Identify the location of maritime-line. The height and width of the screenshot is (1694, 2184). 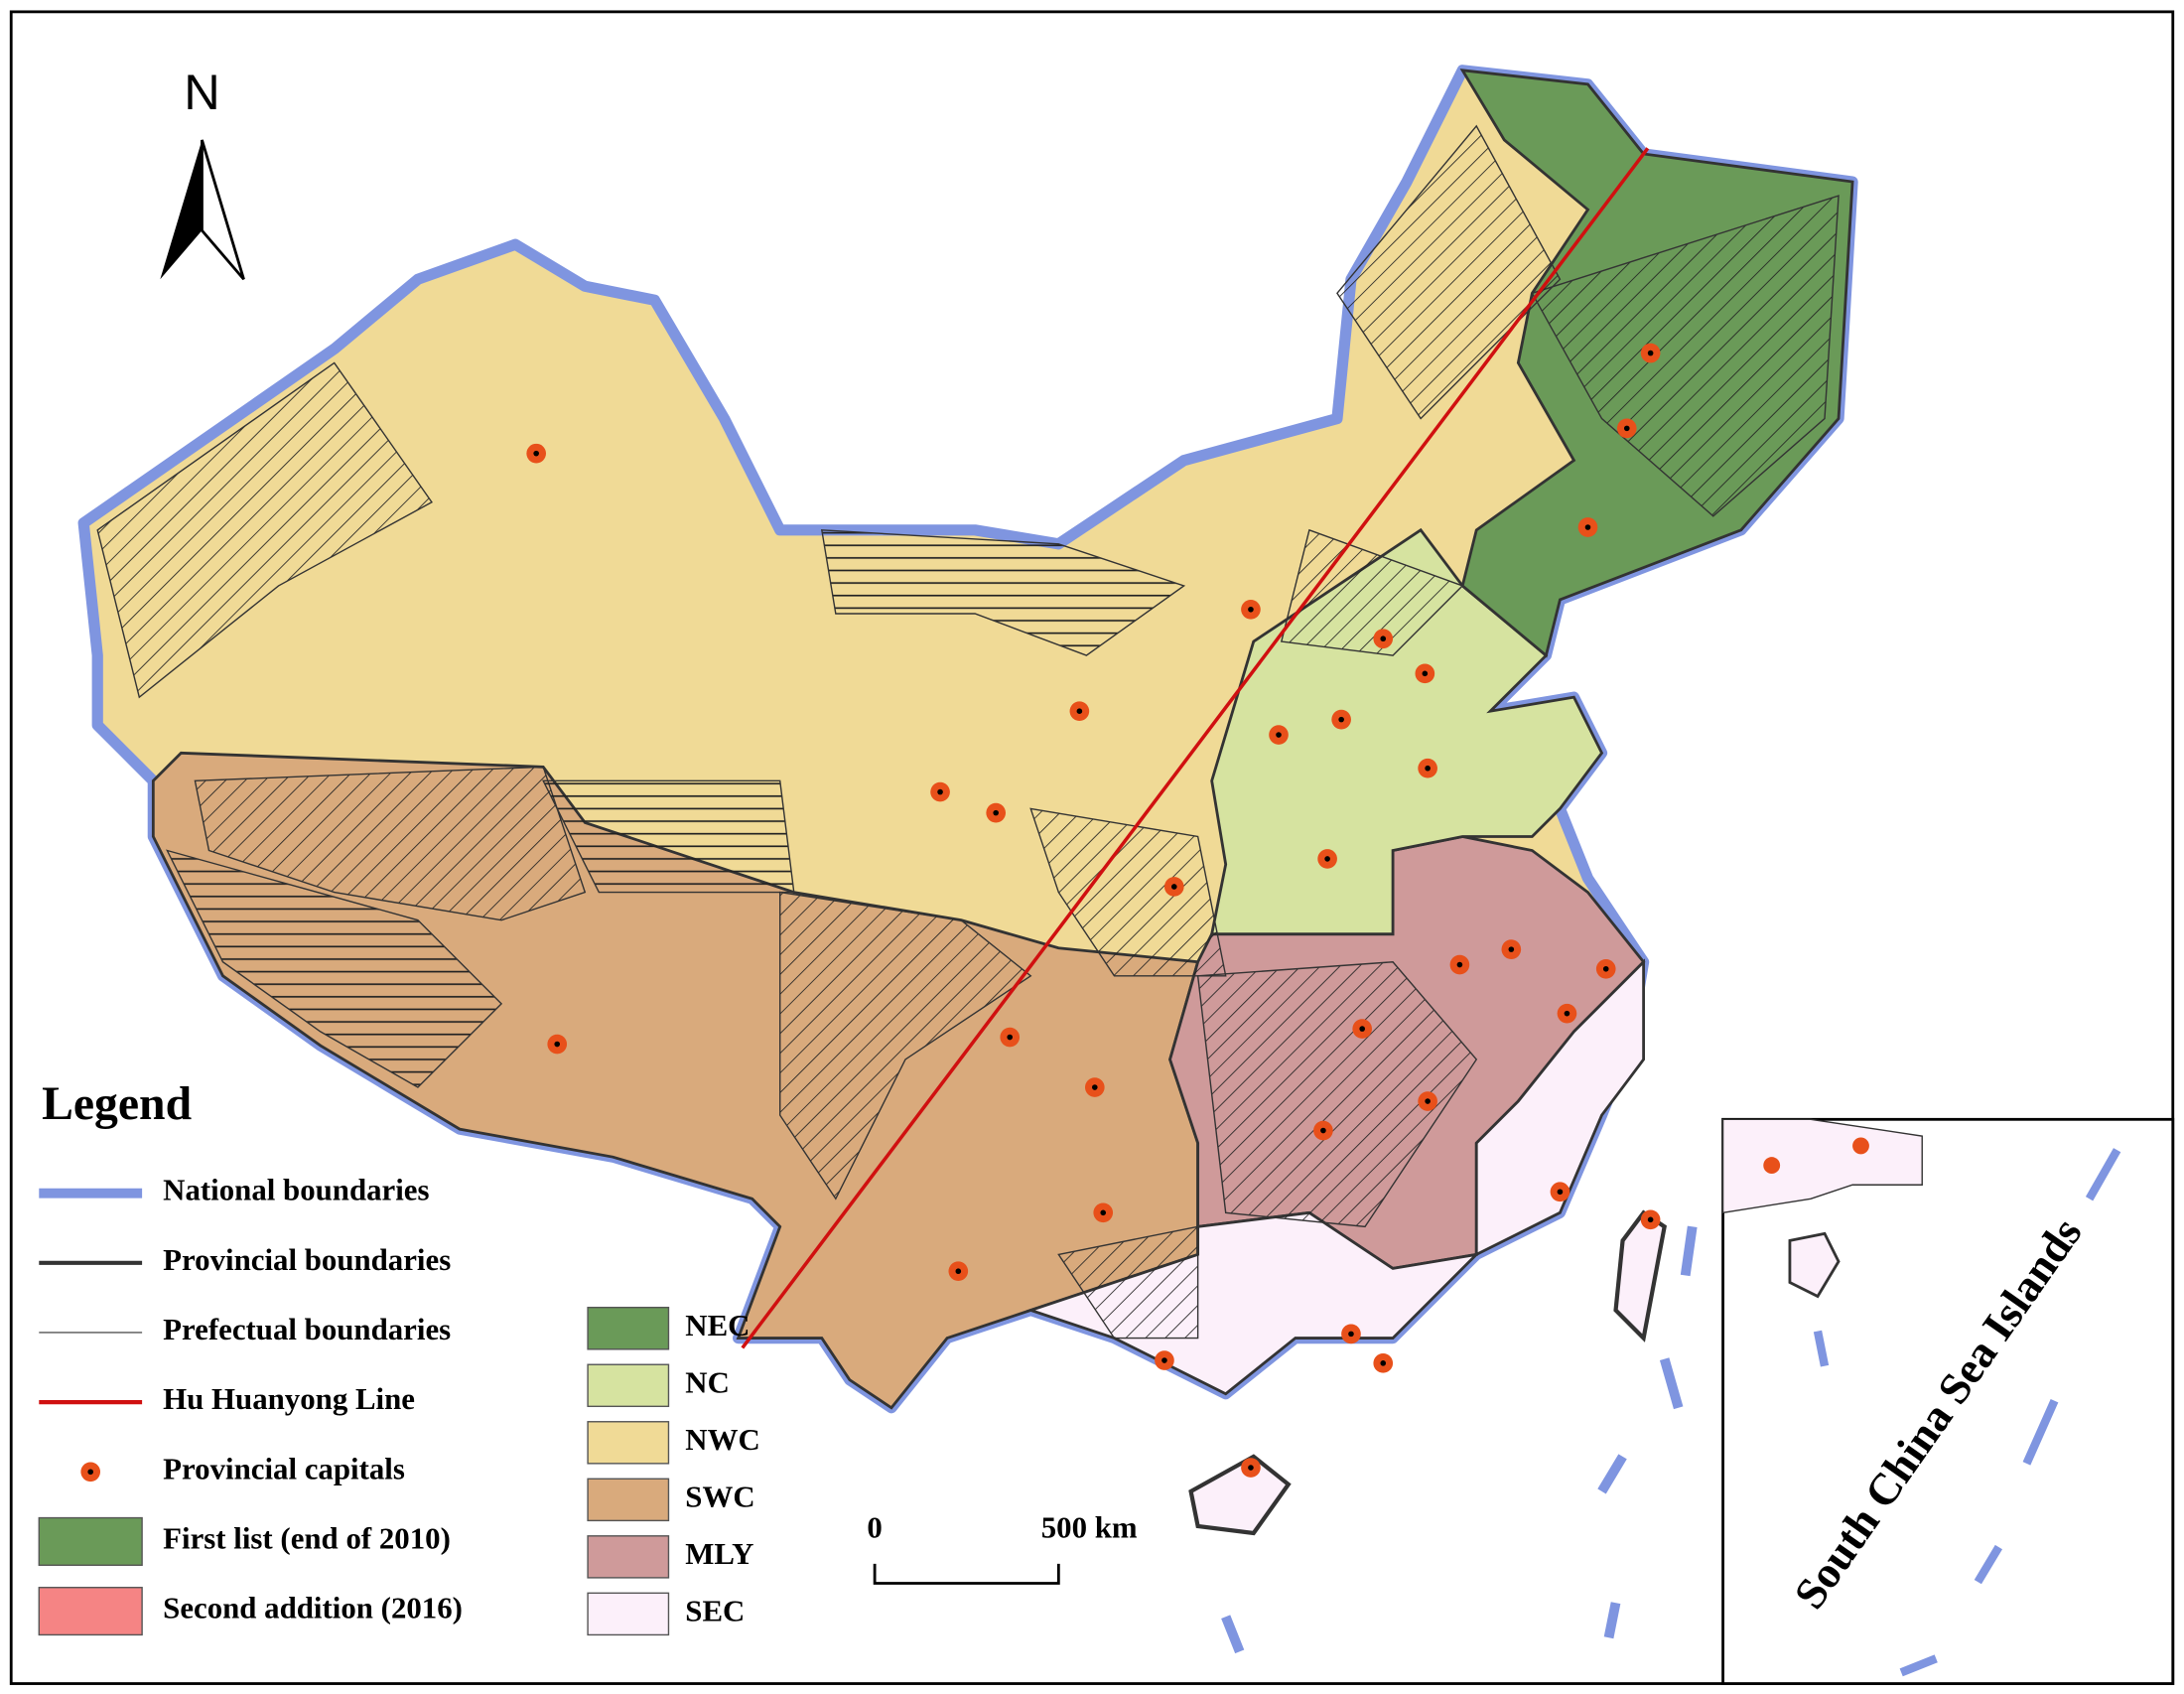
(1459, 1440).